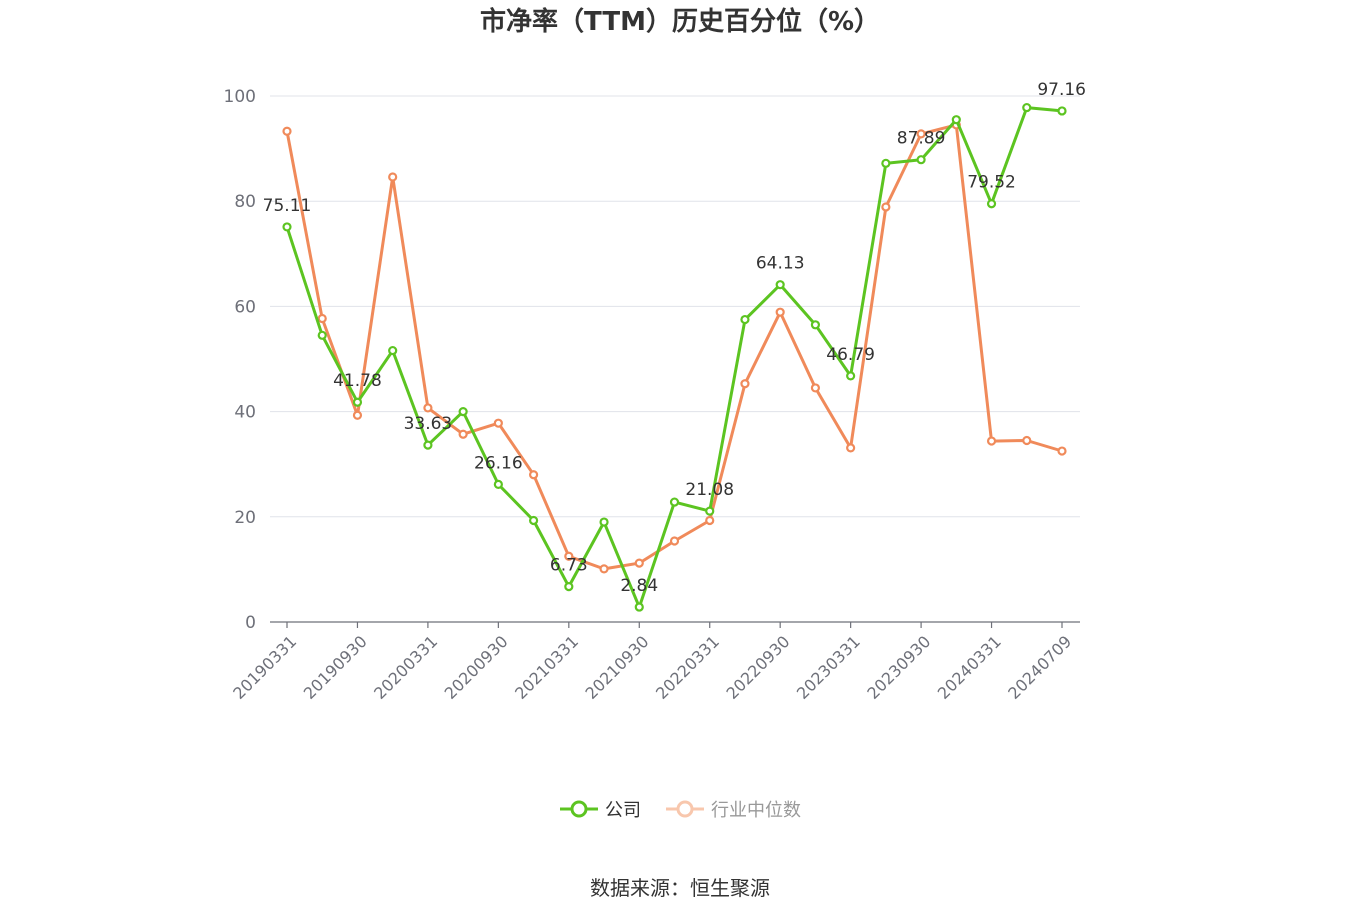 This screenshot has height=920, width=1360. What do you see at coordinates (757, 667) in the screenshot?
I see `x-tick-label-20220930: 20220930` at bounding box center [757, 667].